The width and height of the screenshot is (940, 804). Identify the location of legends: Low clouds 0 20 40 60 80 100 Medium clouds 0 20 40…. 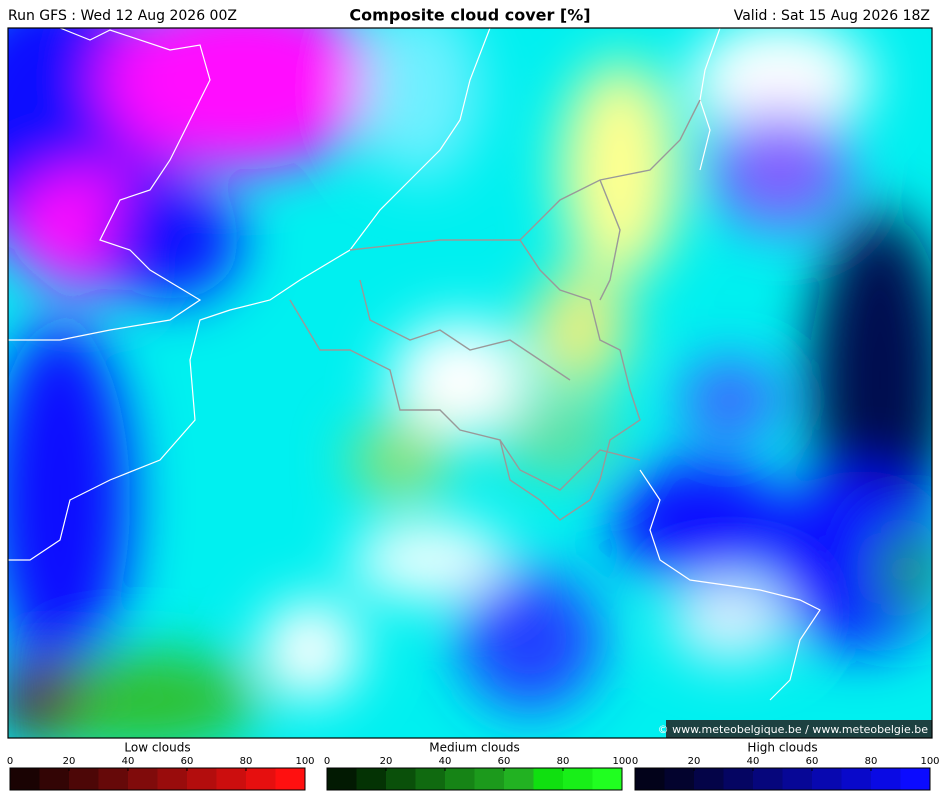
(473, 766).